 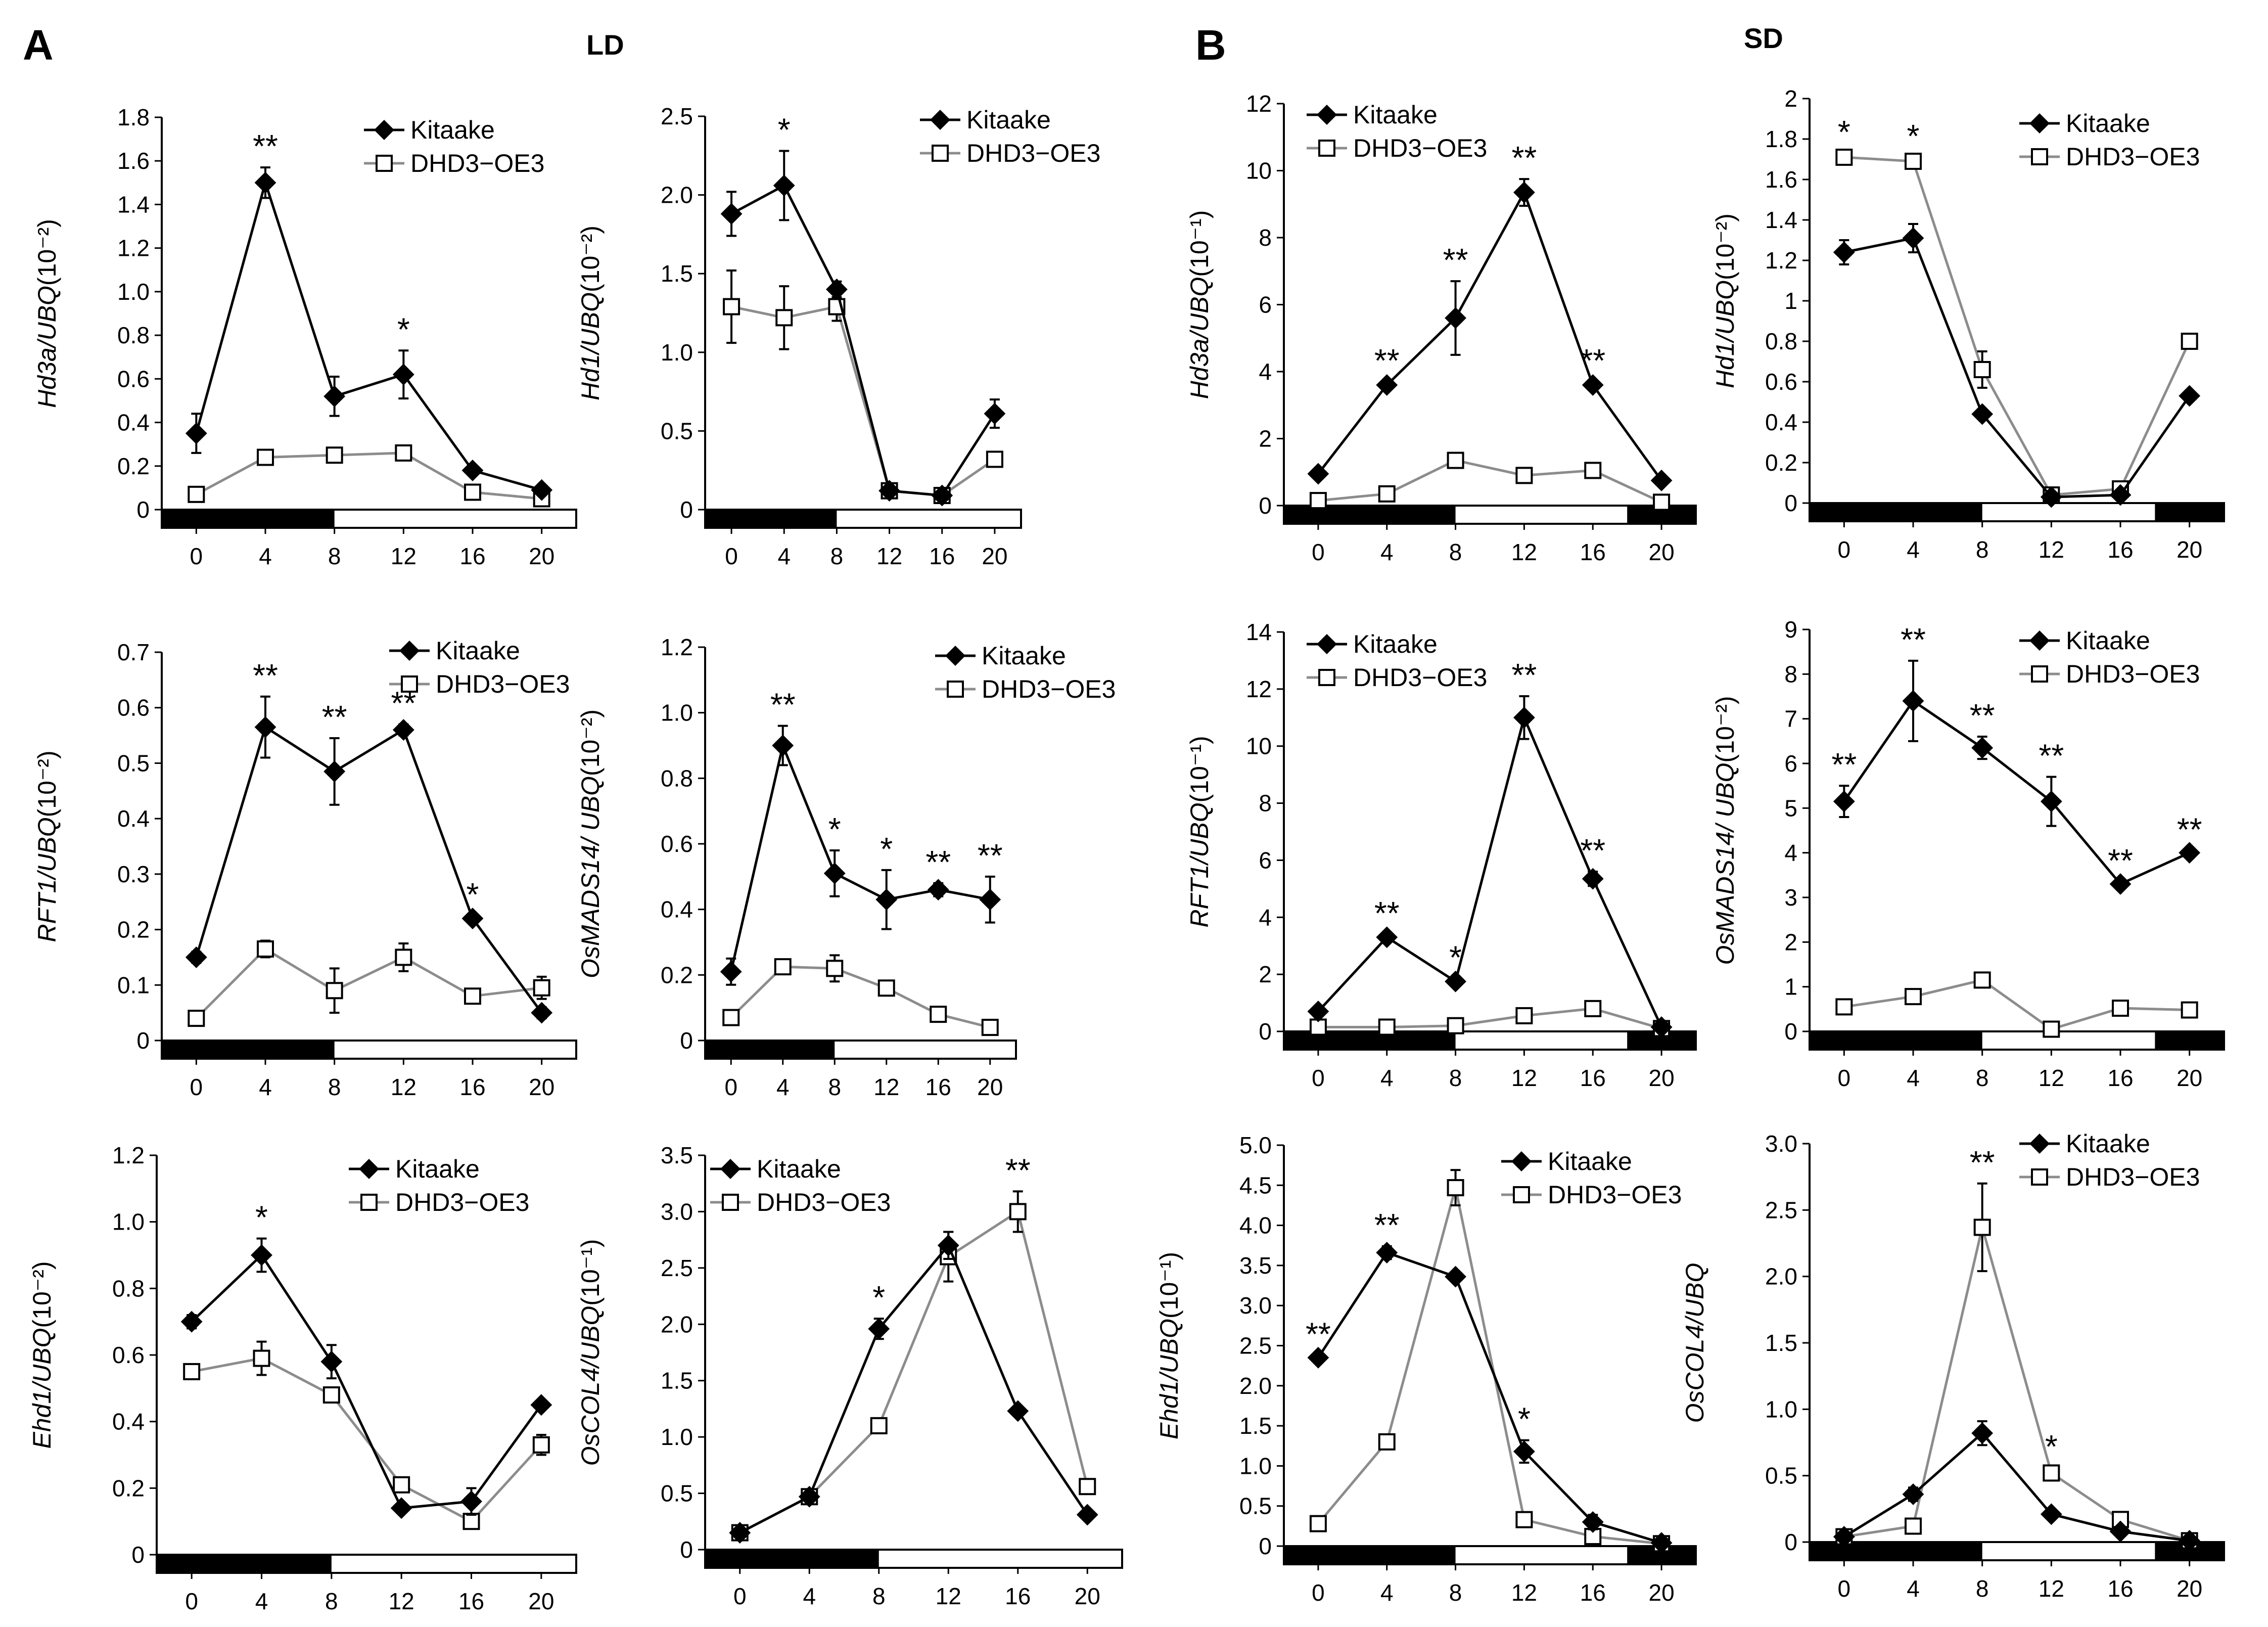 I want to click on y-tick-label: 4.0, so click(x=1255, y=1225).